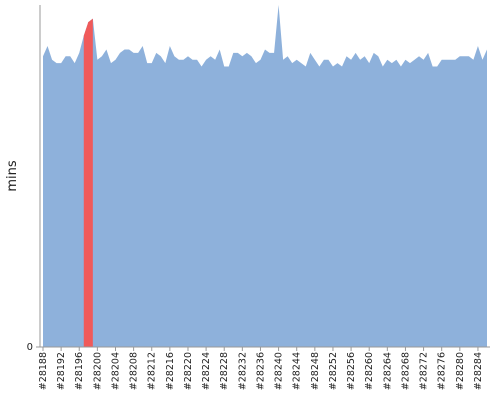 This screenshot has height=400, width=500. I want to click on x-tick-label: #28280, so click(460, 371).